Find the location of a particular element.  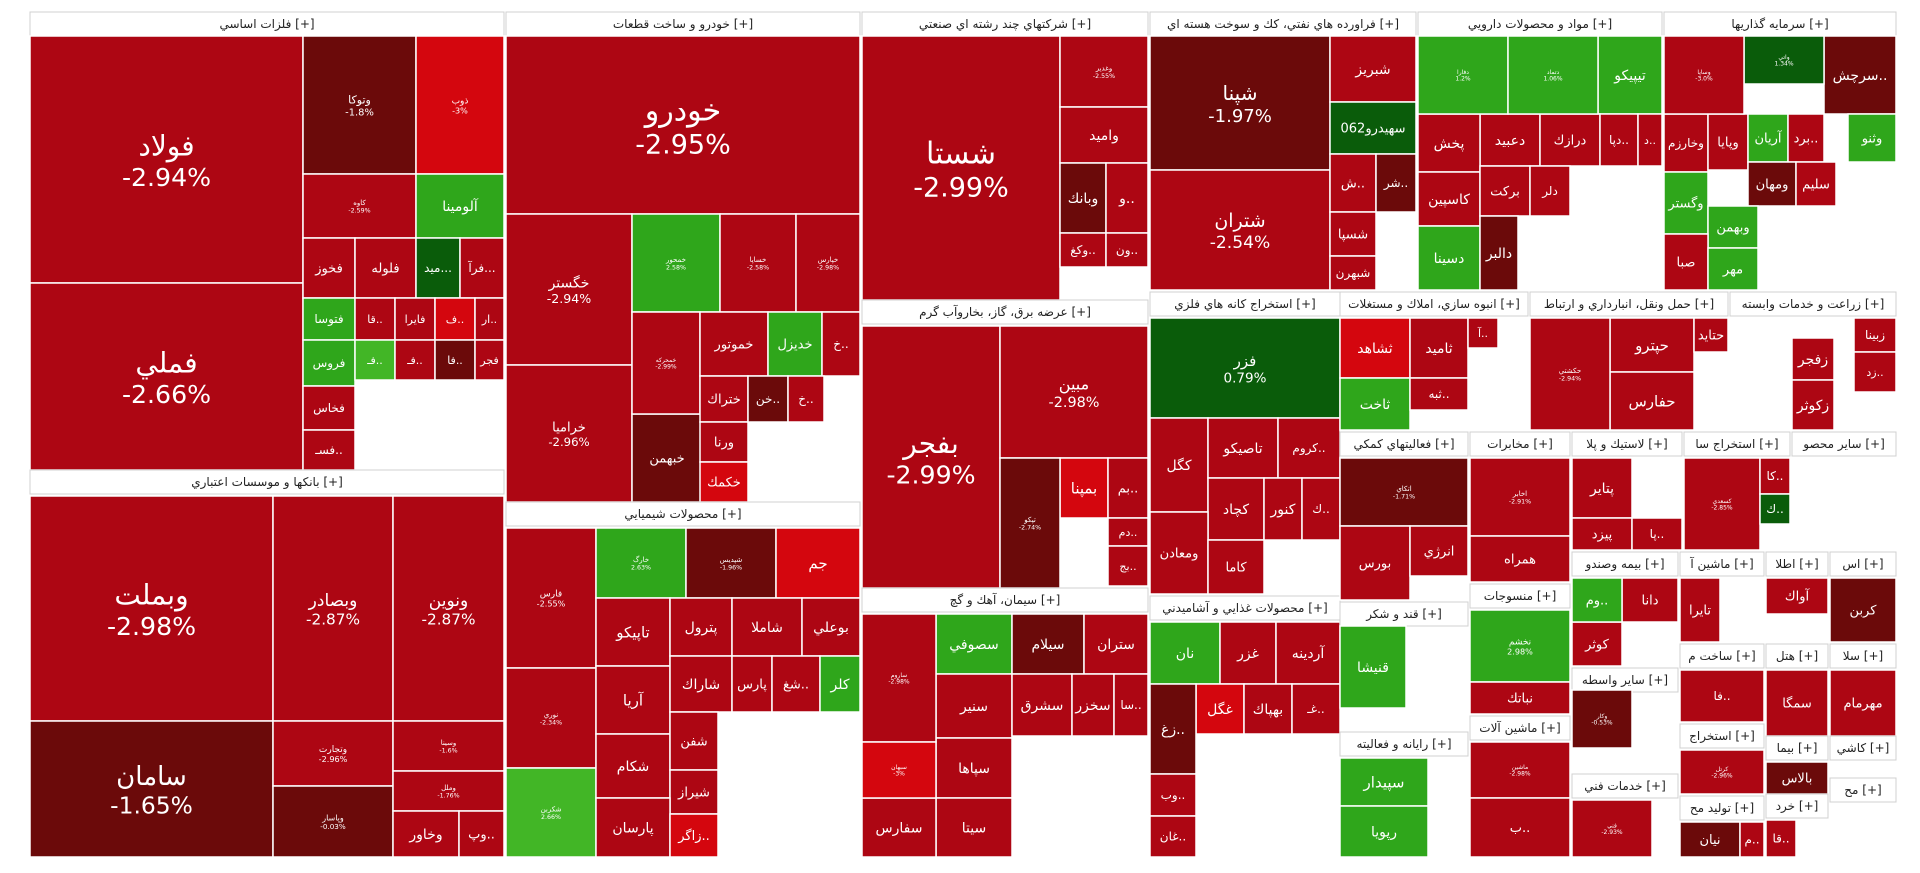

treemap-section: ساير واسطه [+]وكار-0.53% is located at coordinates (1625, 708).